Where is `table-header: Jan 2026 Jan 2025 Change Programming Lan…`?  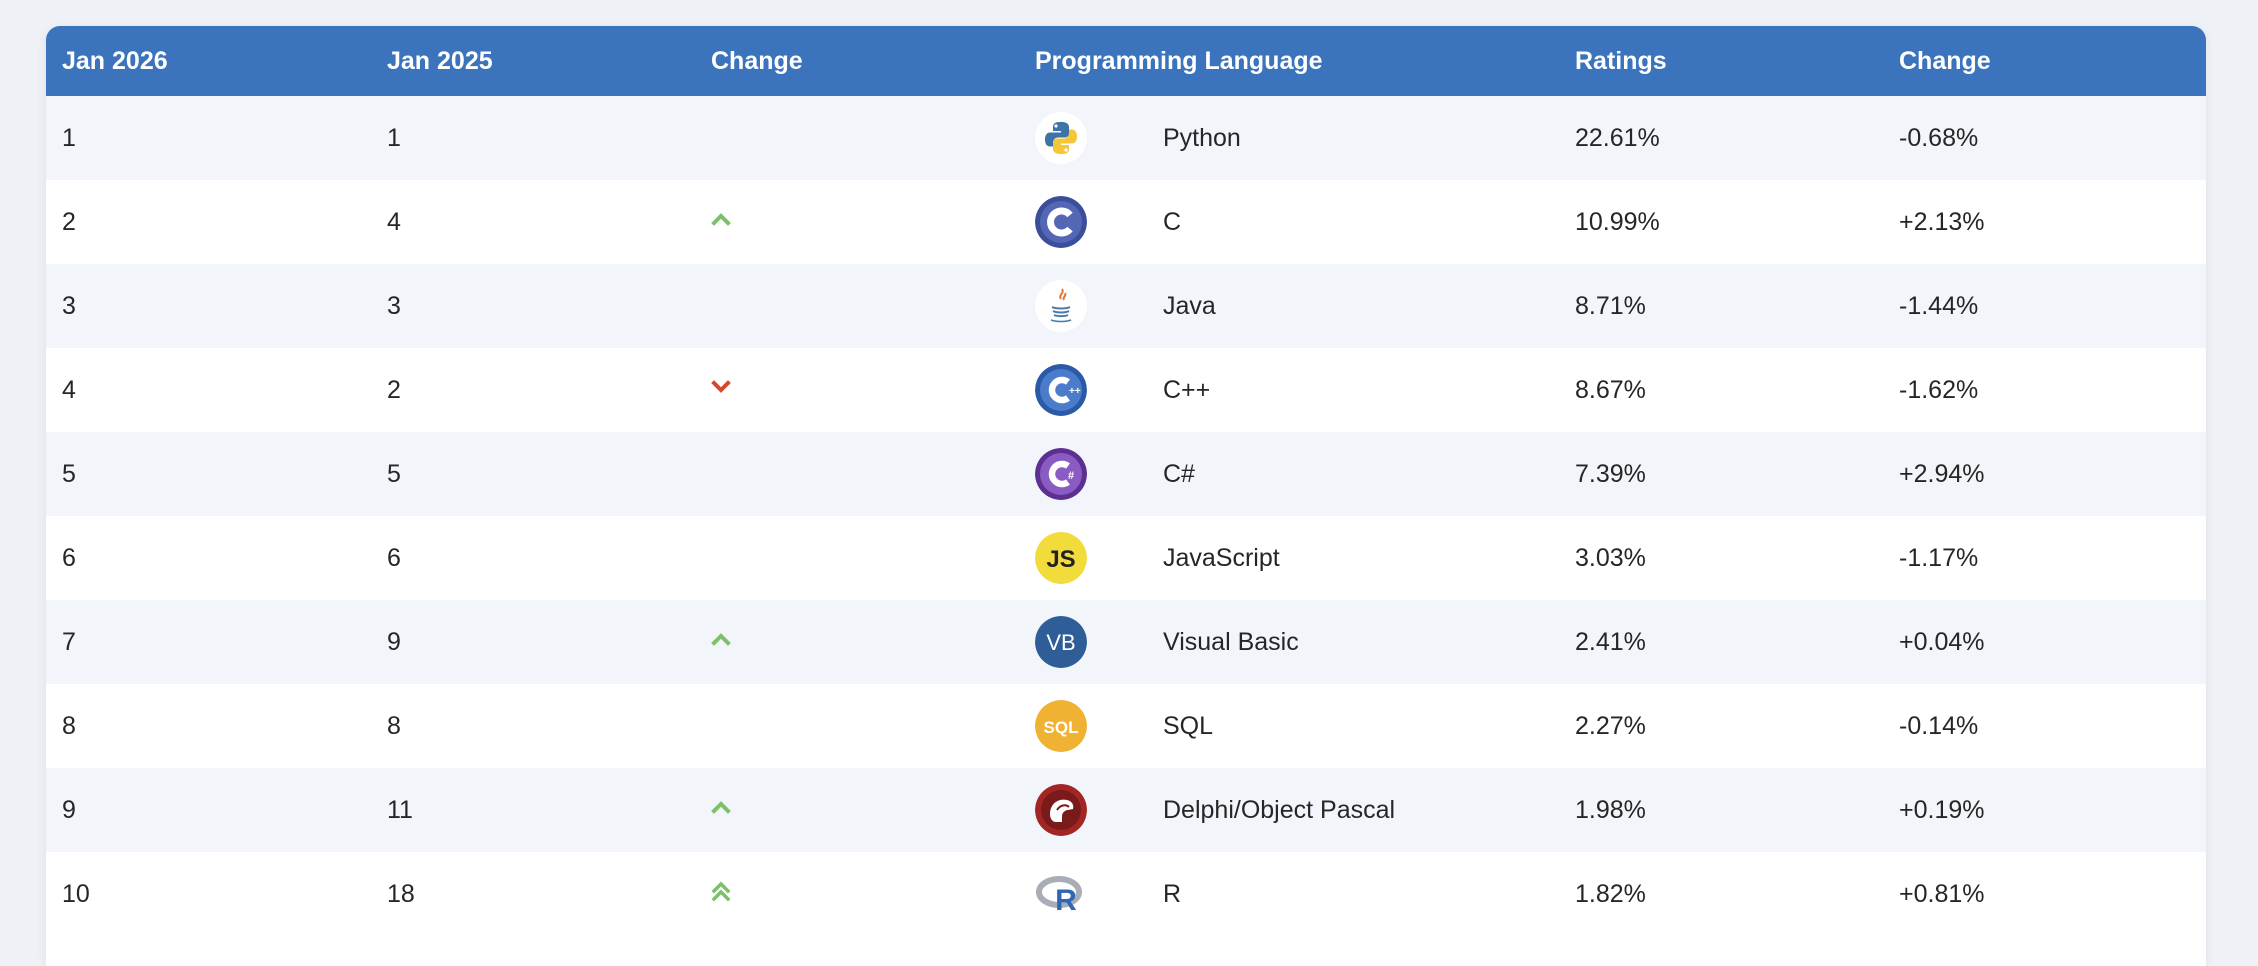 table-header: Jan 2026 Jan 2025 Change Programming Lan… is located at coordinates (1126, 61).